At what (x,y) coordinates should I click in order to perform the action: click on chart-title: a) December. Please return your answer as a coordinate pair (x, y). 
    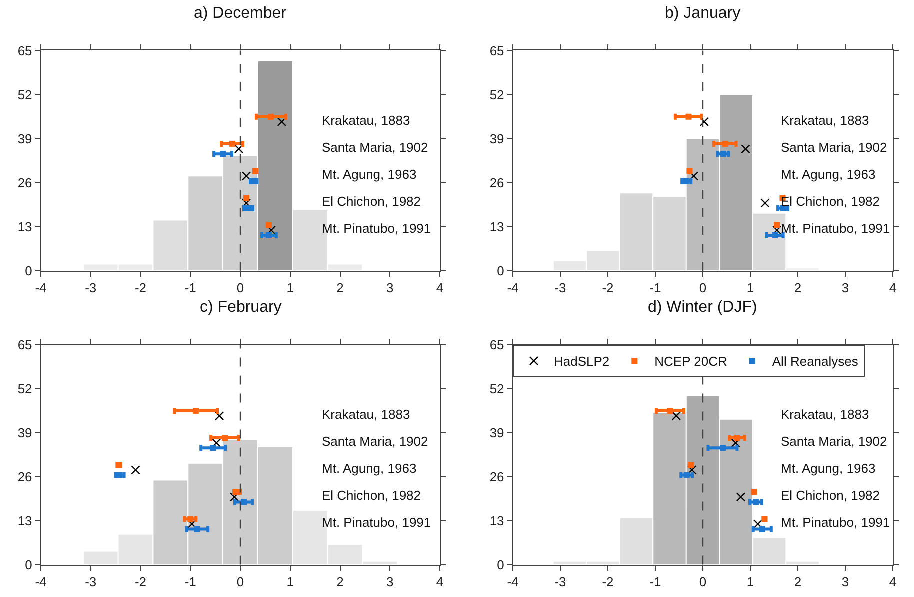
    Looking at the image, I should click on (241, 13).